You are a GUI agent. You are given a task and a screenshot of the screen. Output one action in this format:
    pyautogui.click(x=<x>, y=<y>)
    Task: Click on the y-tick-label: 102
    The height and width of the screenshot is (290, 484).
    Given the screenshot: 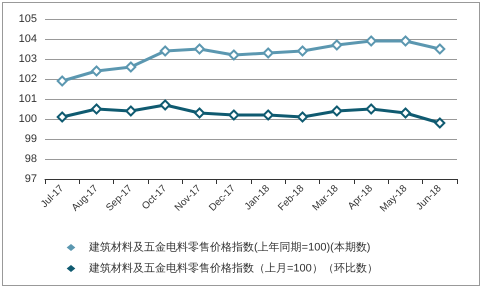 What is the action you would take?
    pyautogui.click(x=27, y=79)
    